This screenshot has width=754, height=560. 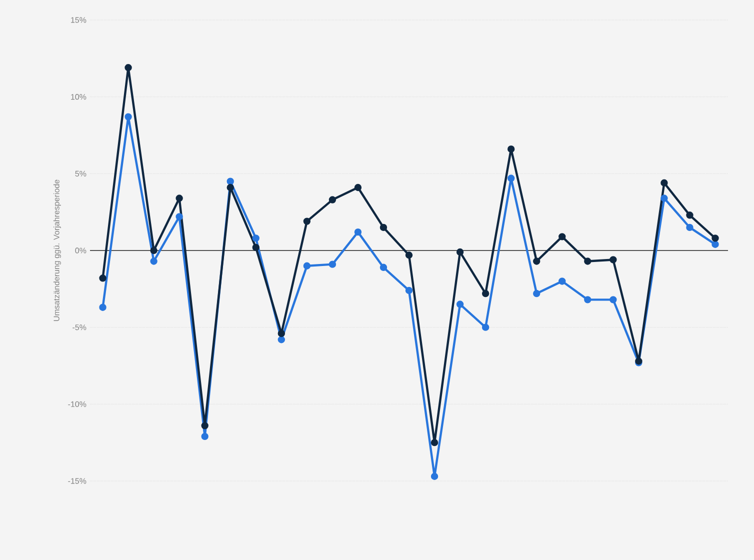 What do you see at coordinates (57, 250) in the screenshot?
I see `y-axis-title: Umsatzänderung ggü. Vorjahresperiode` at bounding box center [57, 250].